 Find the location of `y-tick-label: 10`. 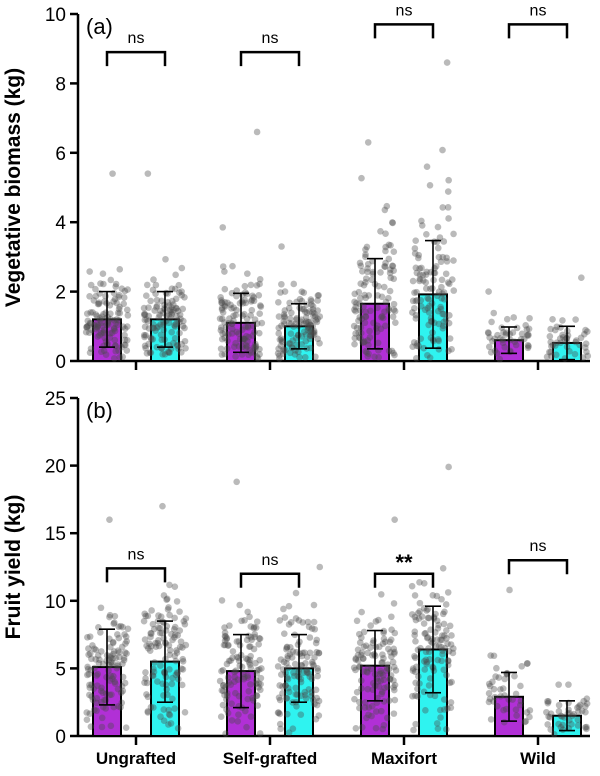

y-tick-label: 10 is located at coordinates (55, 602).